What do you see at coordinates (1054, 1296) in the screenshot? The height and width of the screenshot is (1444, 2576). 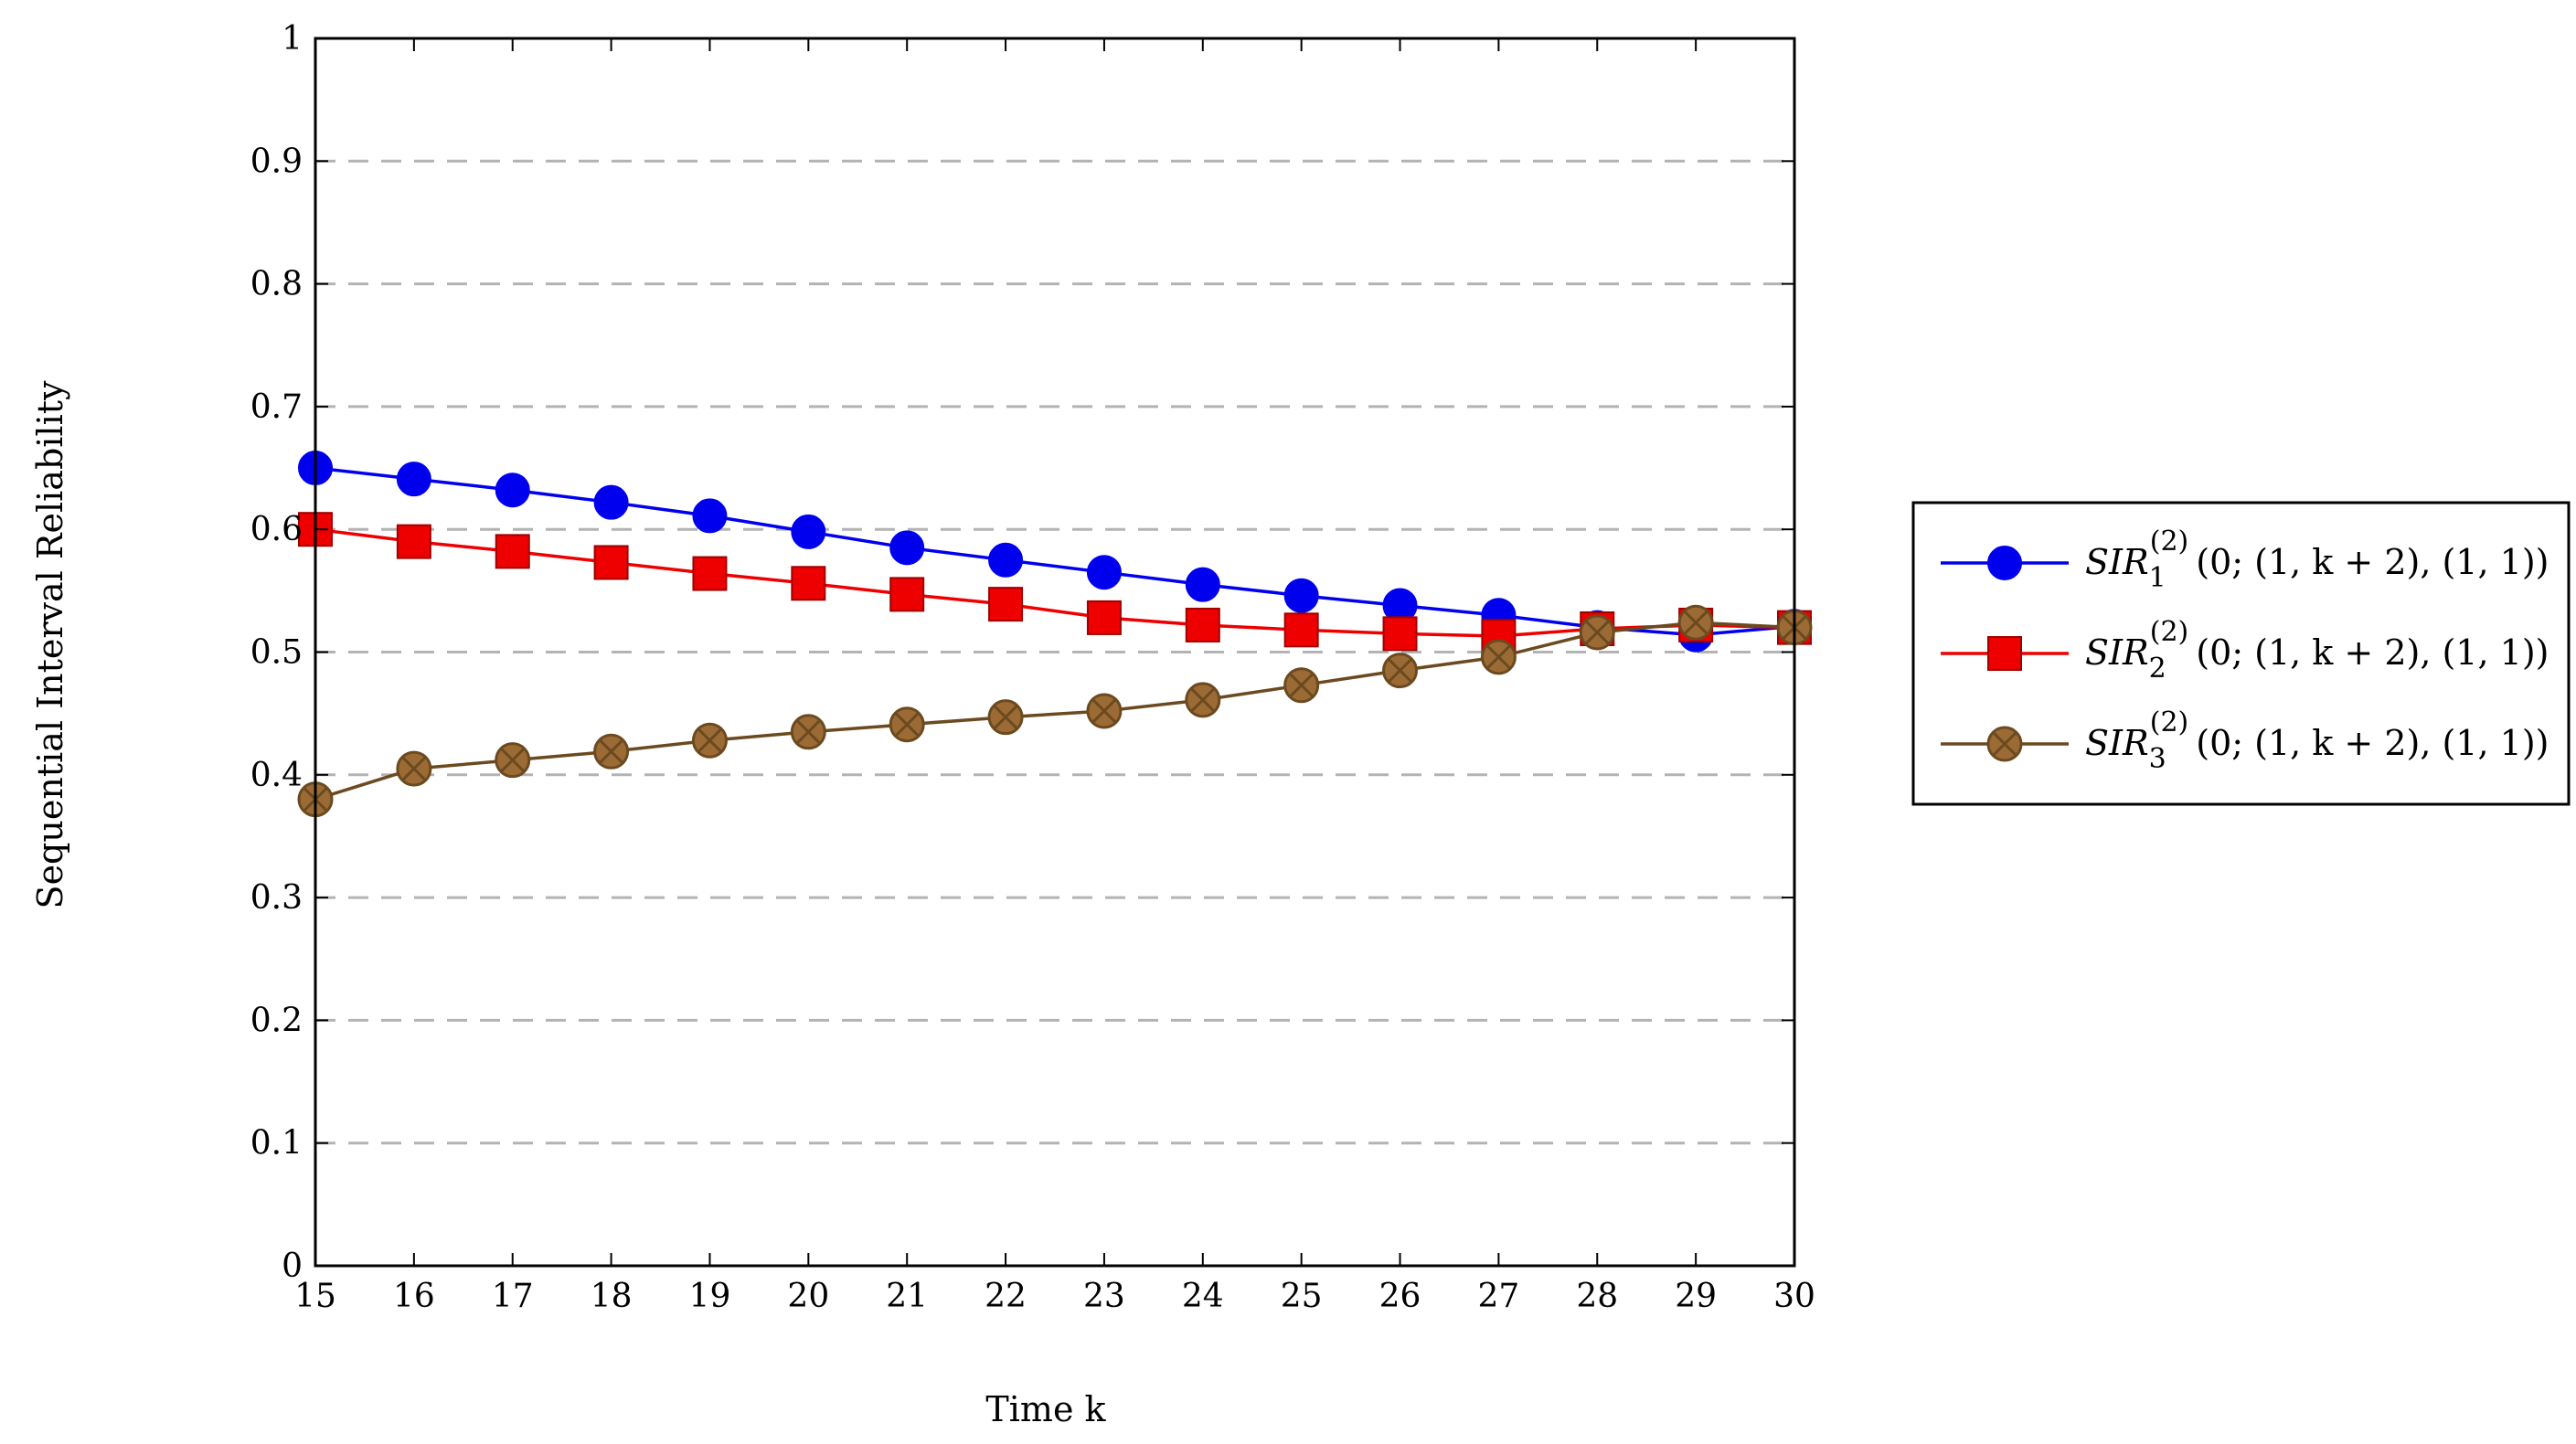 I see `x-tick-labels: 15 16 17 18 19 20 21 22 23 24 25 26 27 28 29 30` at bounding box center [1054, 1296].